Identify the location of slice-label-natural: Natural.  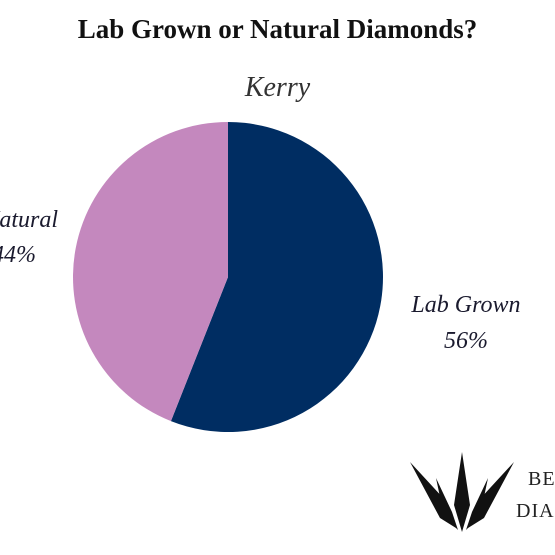
(29, 220).